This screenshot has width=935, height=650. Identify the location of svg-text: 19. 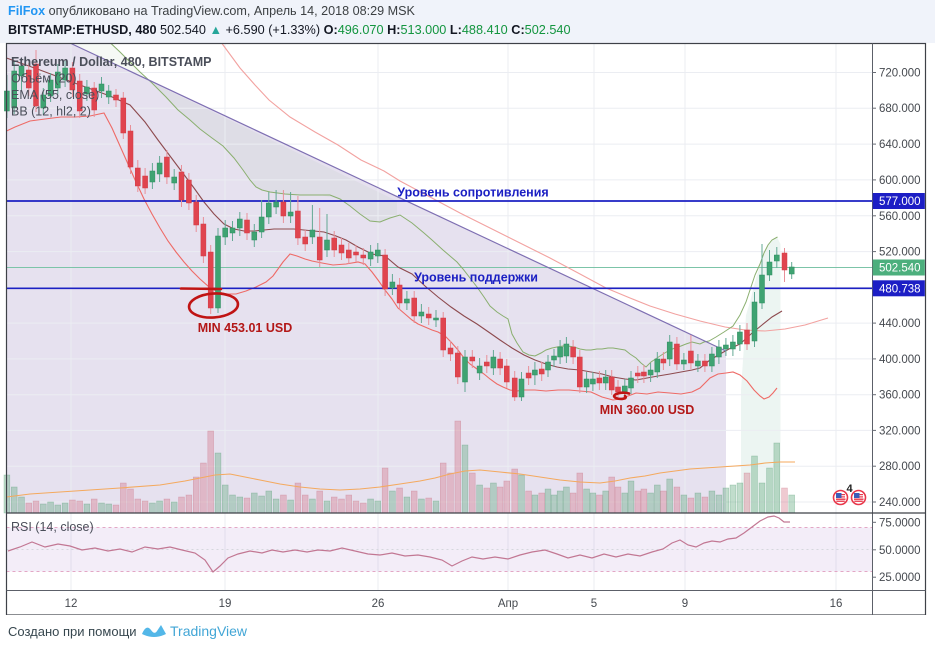
(225, 604).